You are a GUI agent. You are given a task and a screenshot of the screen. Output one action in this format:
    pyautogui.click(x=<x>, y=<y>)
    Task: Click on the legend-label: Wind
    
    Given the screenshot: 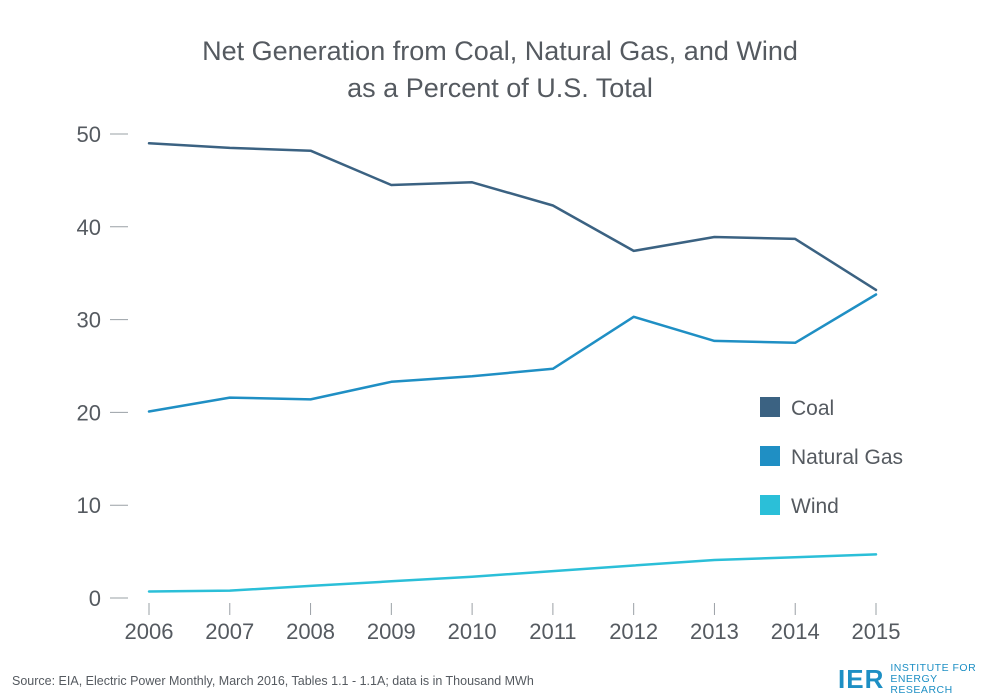 What is the action you would take?
    pyautogui.click(x=815, y=506)
    